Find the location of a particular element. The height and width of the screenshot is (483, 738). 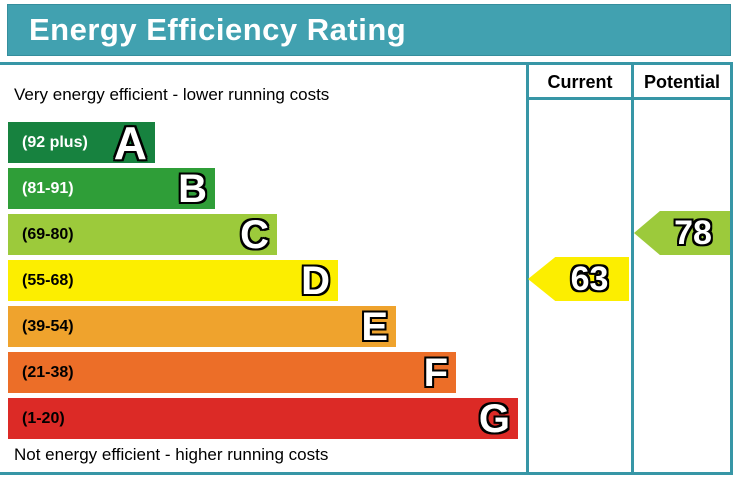

title-bar: Energy Efficiency Rating is located at coordinates (369, 30).